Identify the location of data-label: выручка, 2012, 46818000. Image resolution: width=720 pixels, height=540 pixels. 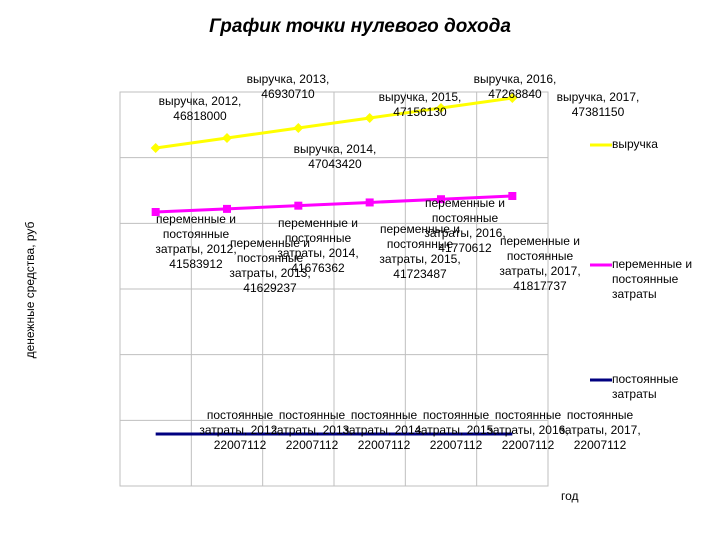
(200, 108).